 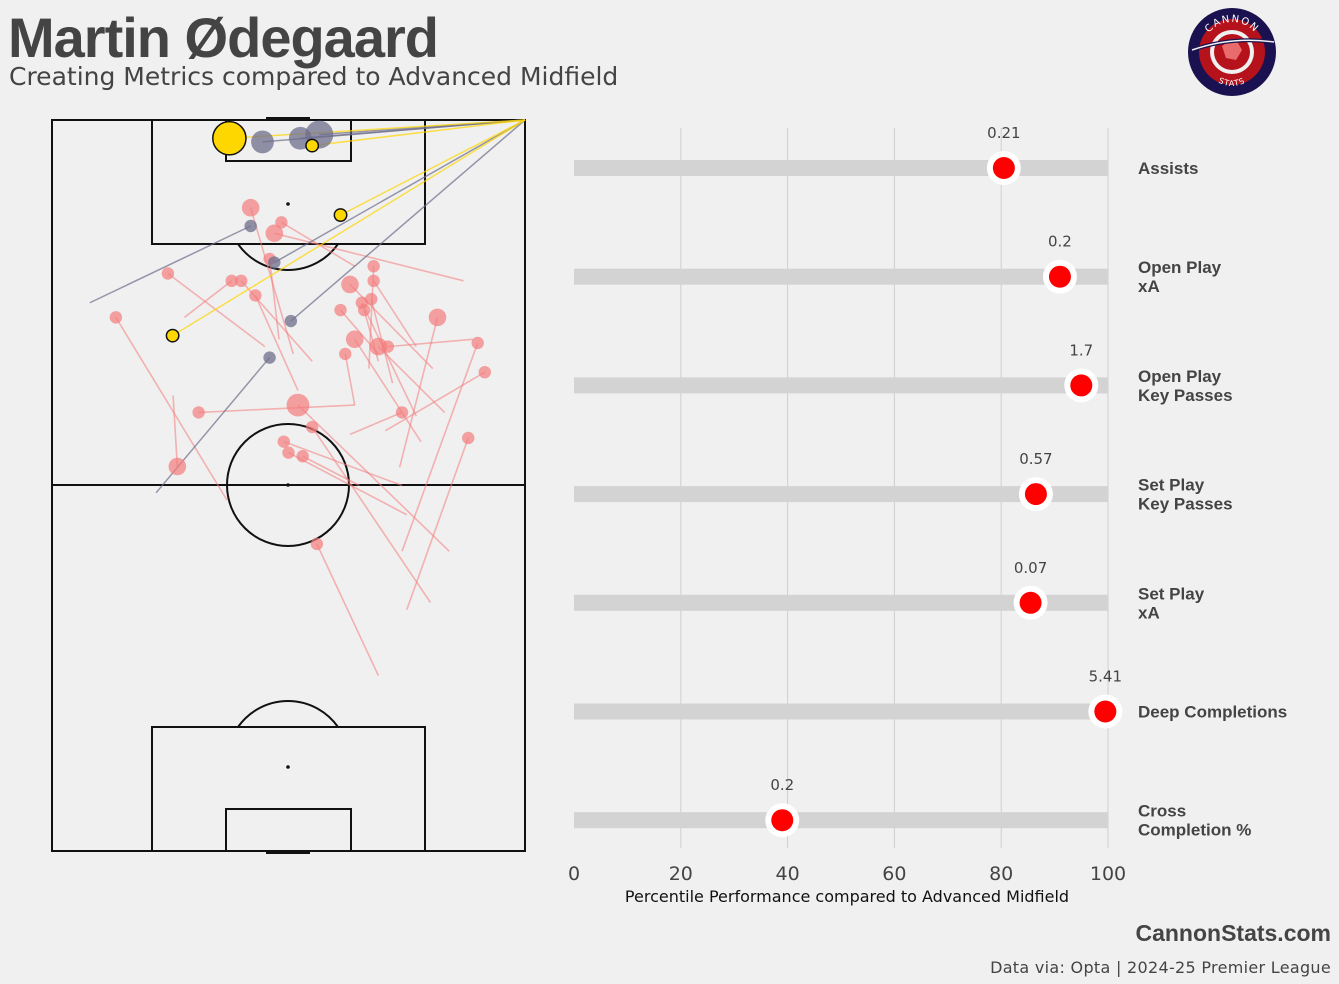 I want to click on data-source: Data via: Opta | 2024-25 Premier League, so click(x=1160, y=967).